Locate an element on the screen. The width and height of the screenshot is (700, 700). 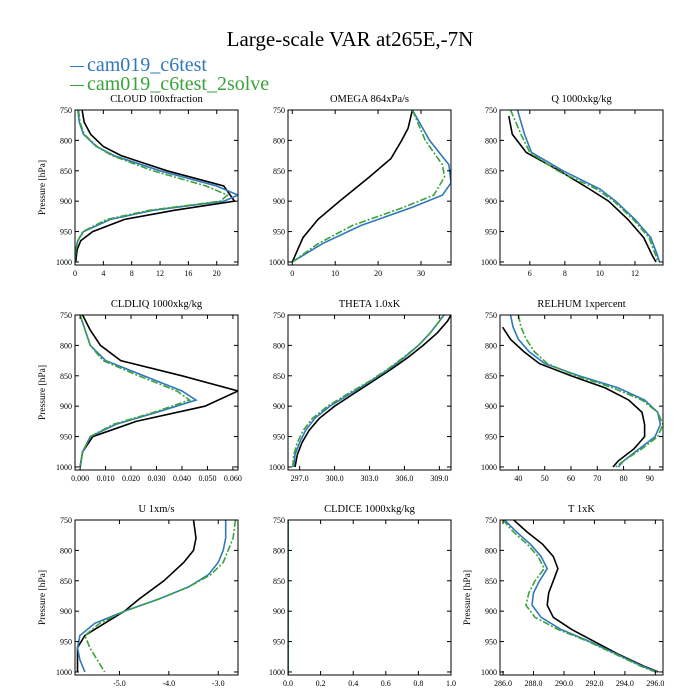
x-tick-label: 80 is located at coordinates (624, 478).